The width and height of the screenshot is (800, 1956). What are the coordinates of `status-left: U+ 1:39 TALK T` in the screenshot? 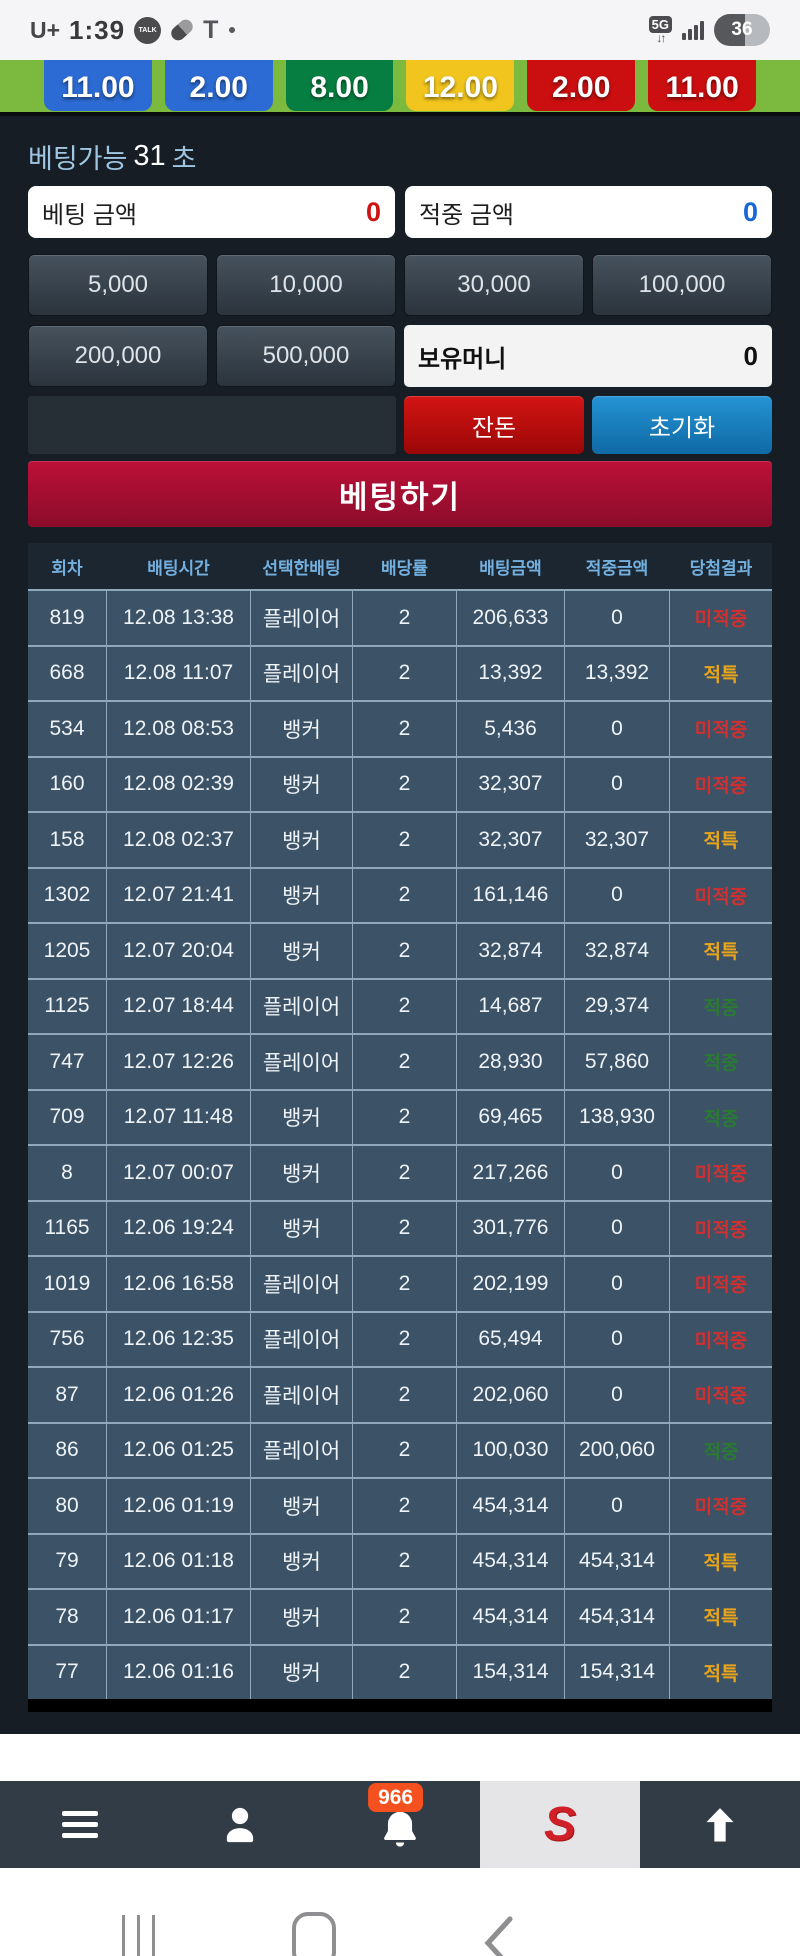 It's located at (133, 30).